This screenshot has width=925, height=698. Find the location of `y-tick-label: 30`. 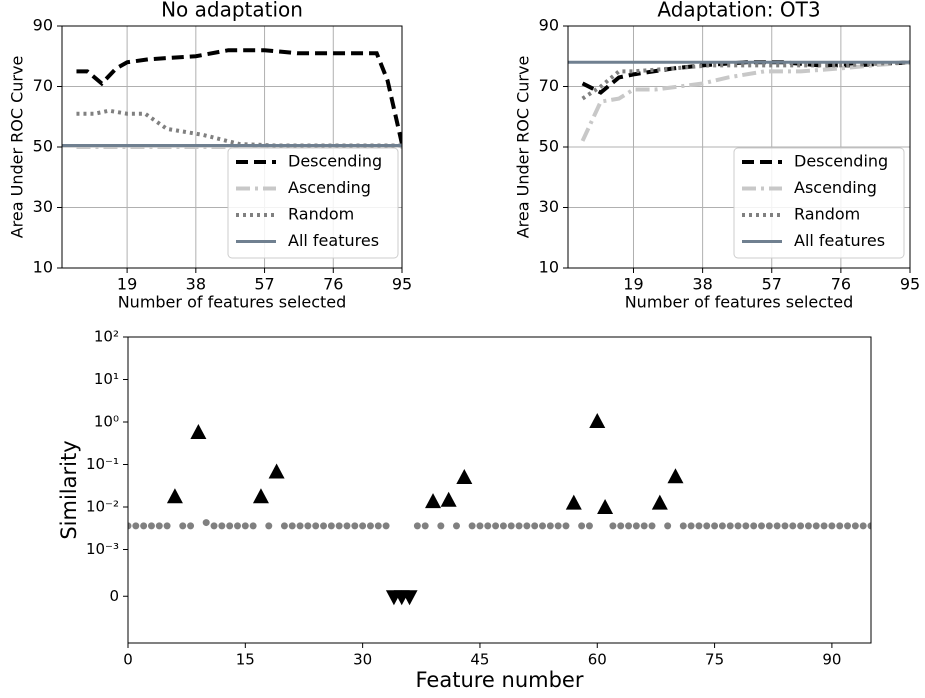

y-tick-label: 30 is located at coordinates (549, 206).